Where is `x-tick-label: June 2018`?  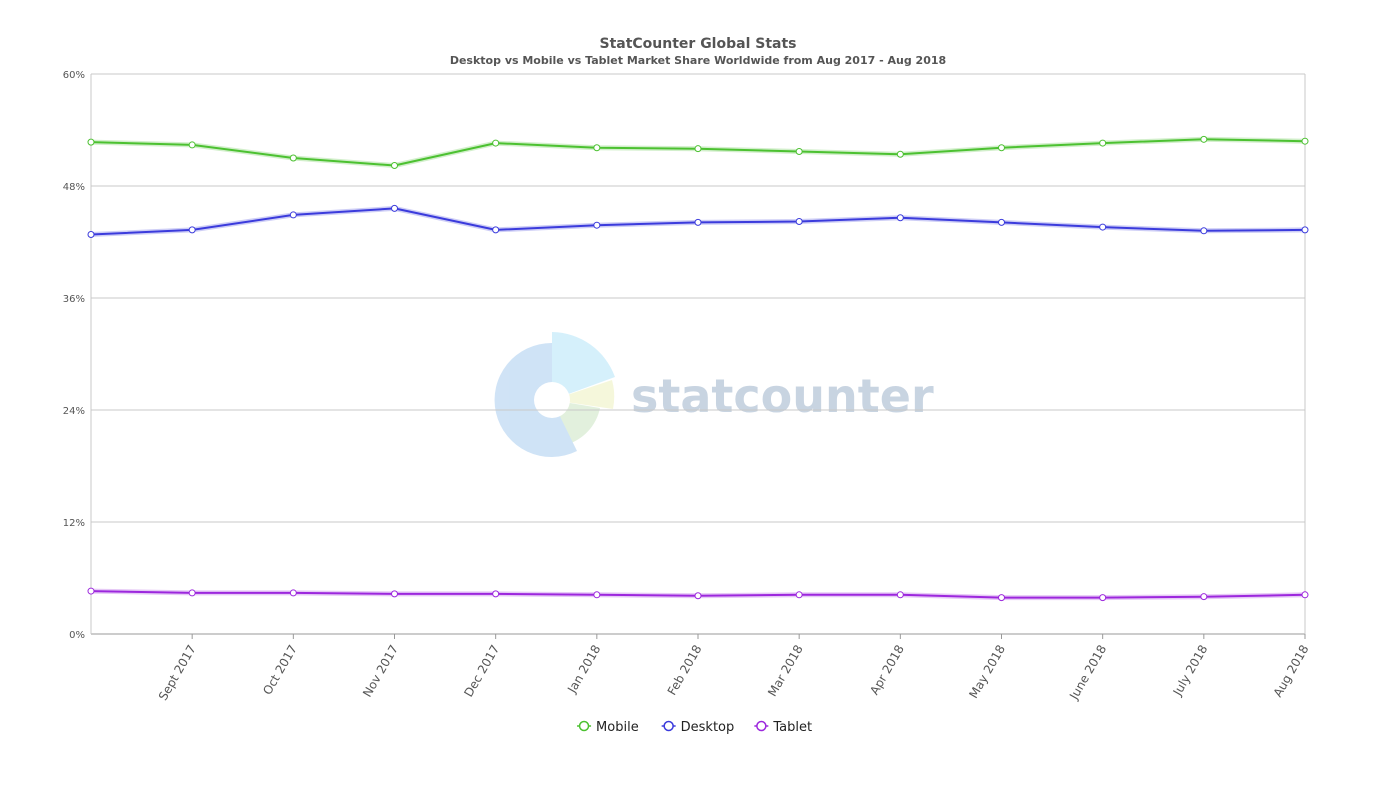
x-tick-label: June 2018 is located at coordinates (1087, 673).